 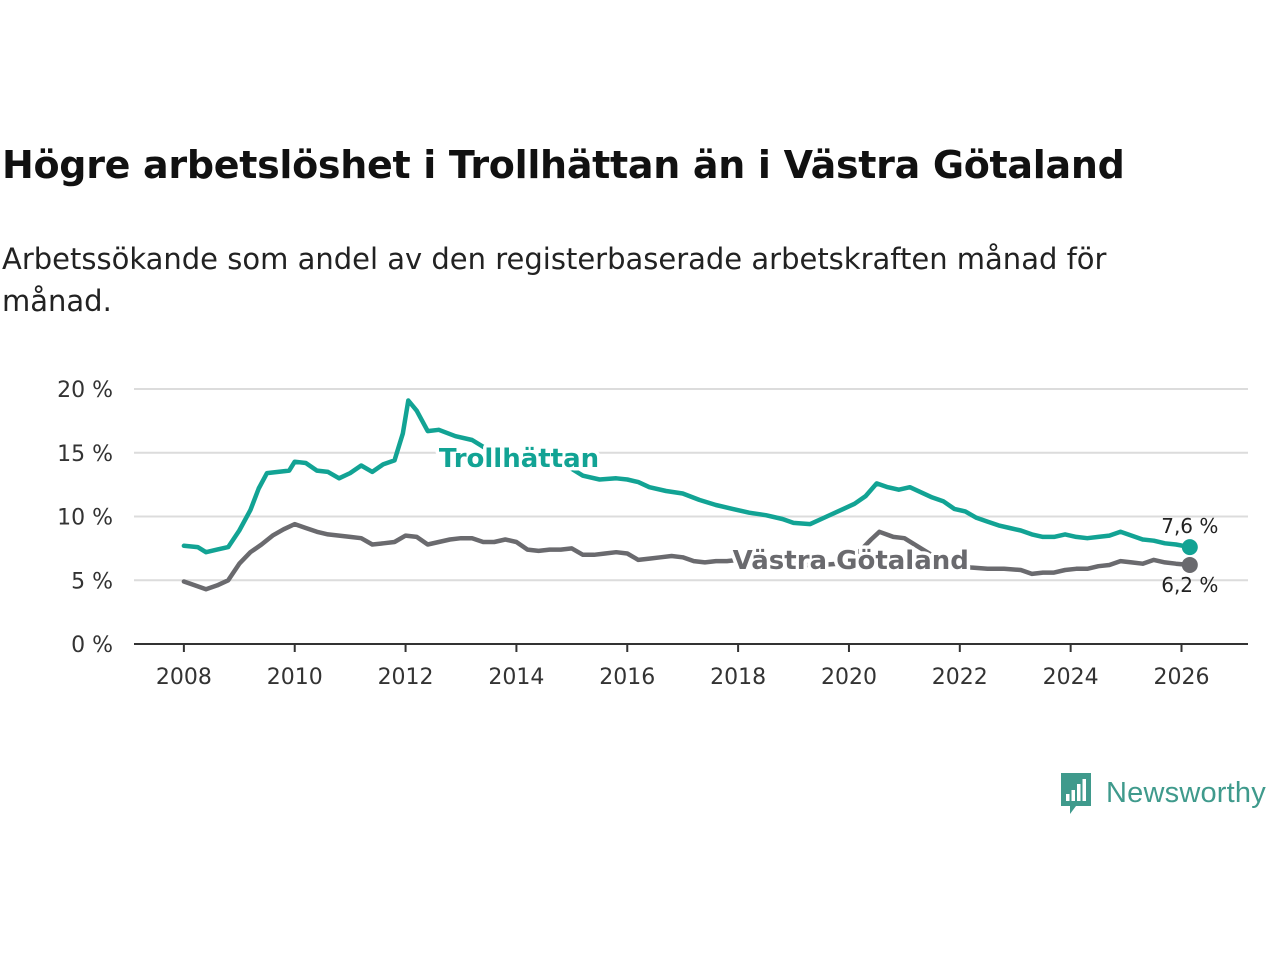 What do you see at coordinates (960, 677) in the screenshot?
I see `x-tick-label: 2022` at bounding box center [960, 677].